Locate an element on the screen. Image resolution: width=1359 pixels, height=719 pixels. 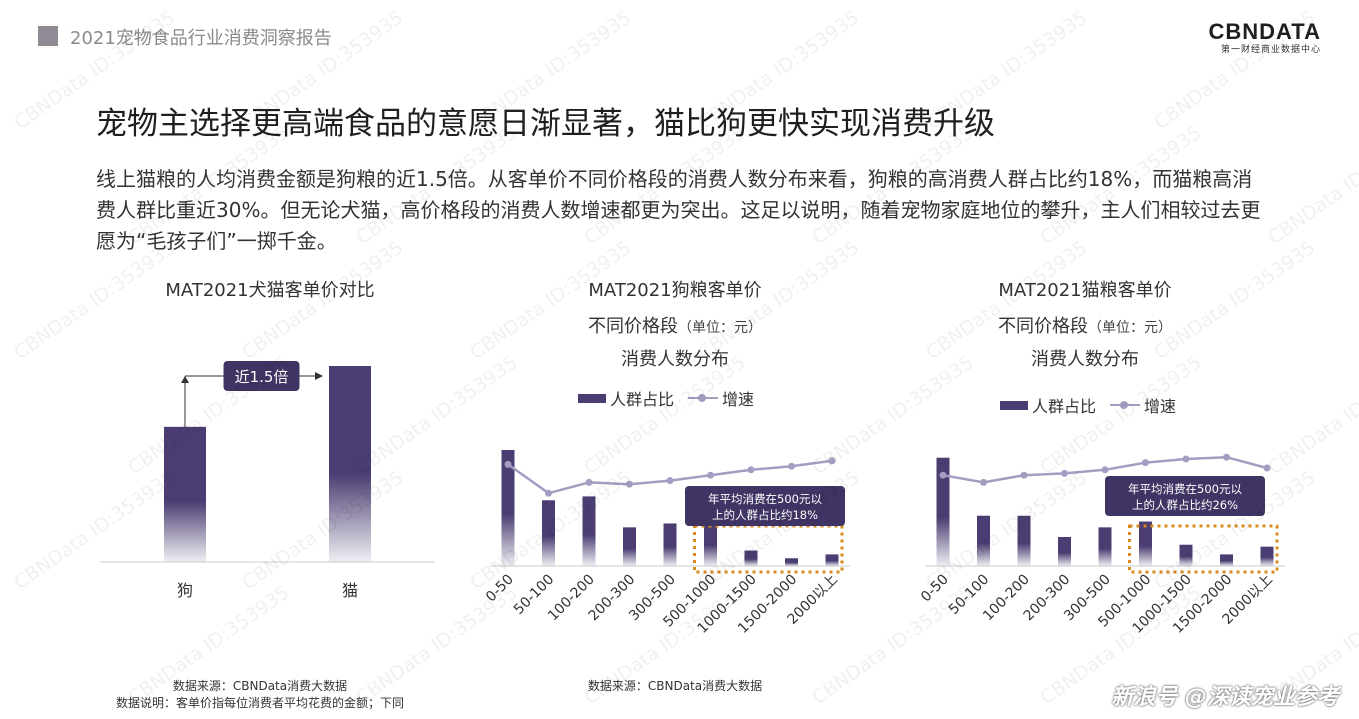
chart2-source: 数据来源：CBNData消费大数据 is located at coordinates (675, 686).